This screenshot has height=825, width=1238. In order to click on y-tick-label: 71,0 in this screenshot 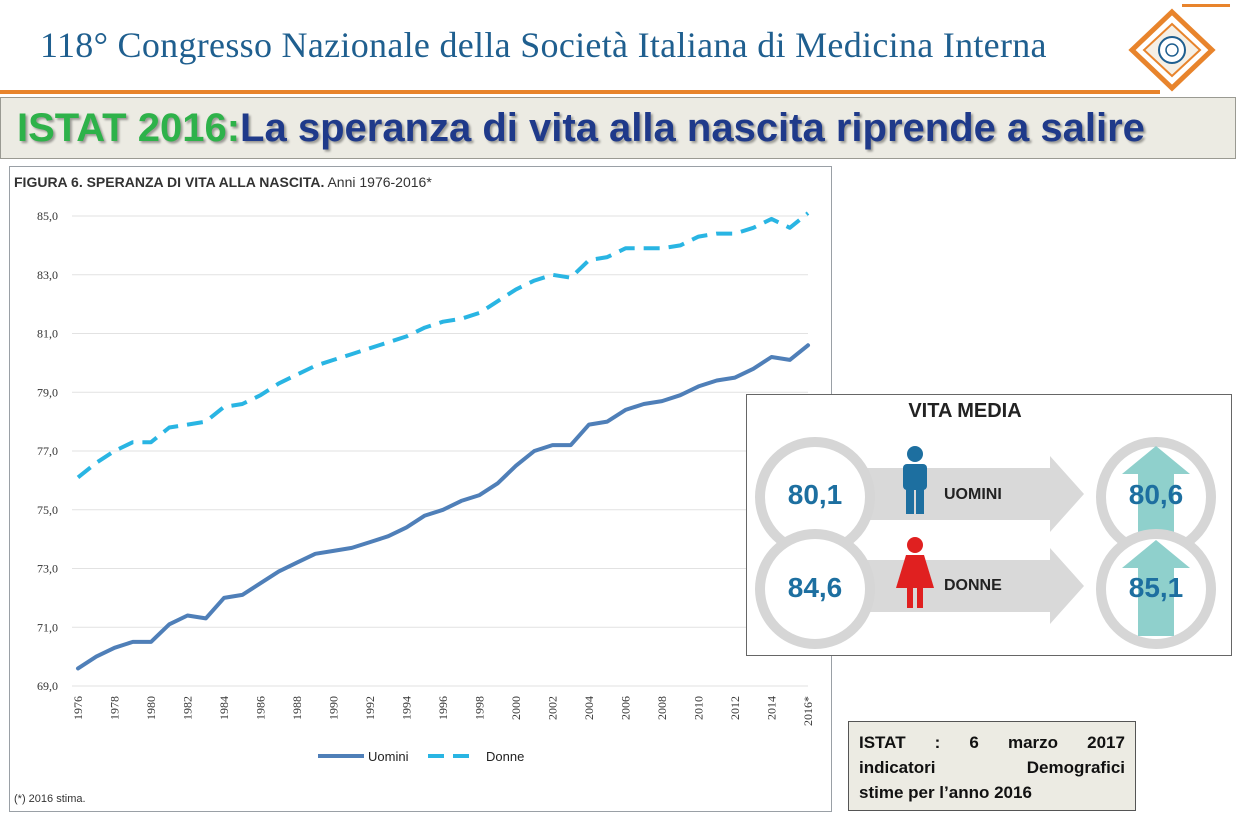, I will do `click(47, 627)`.